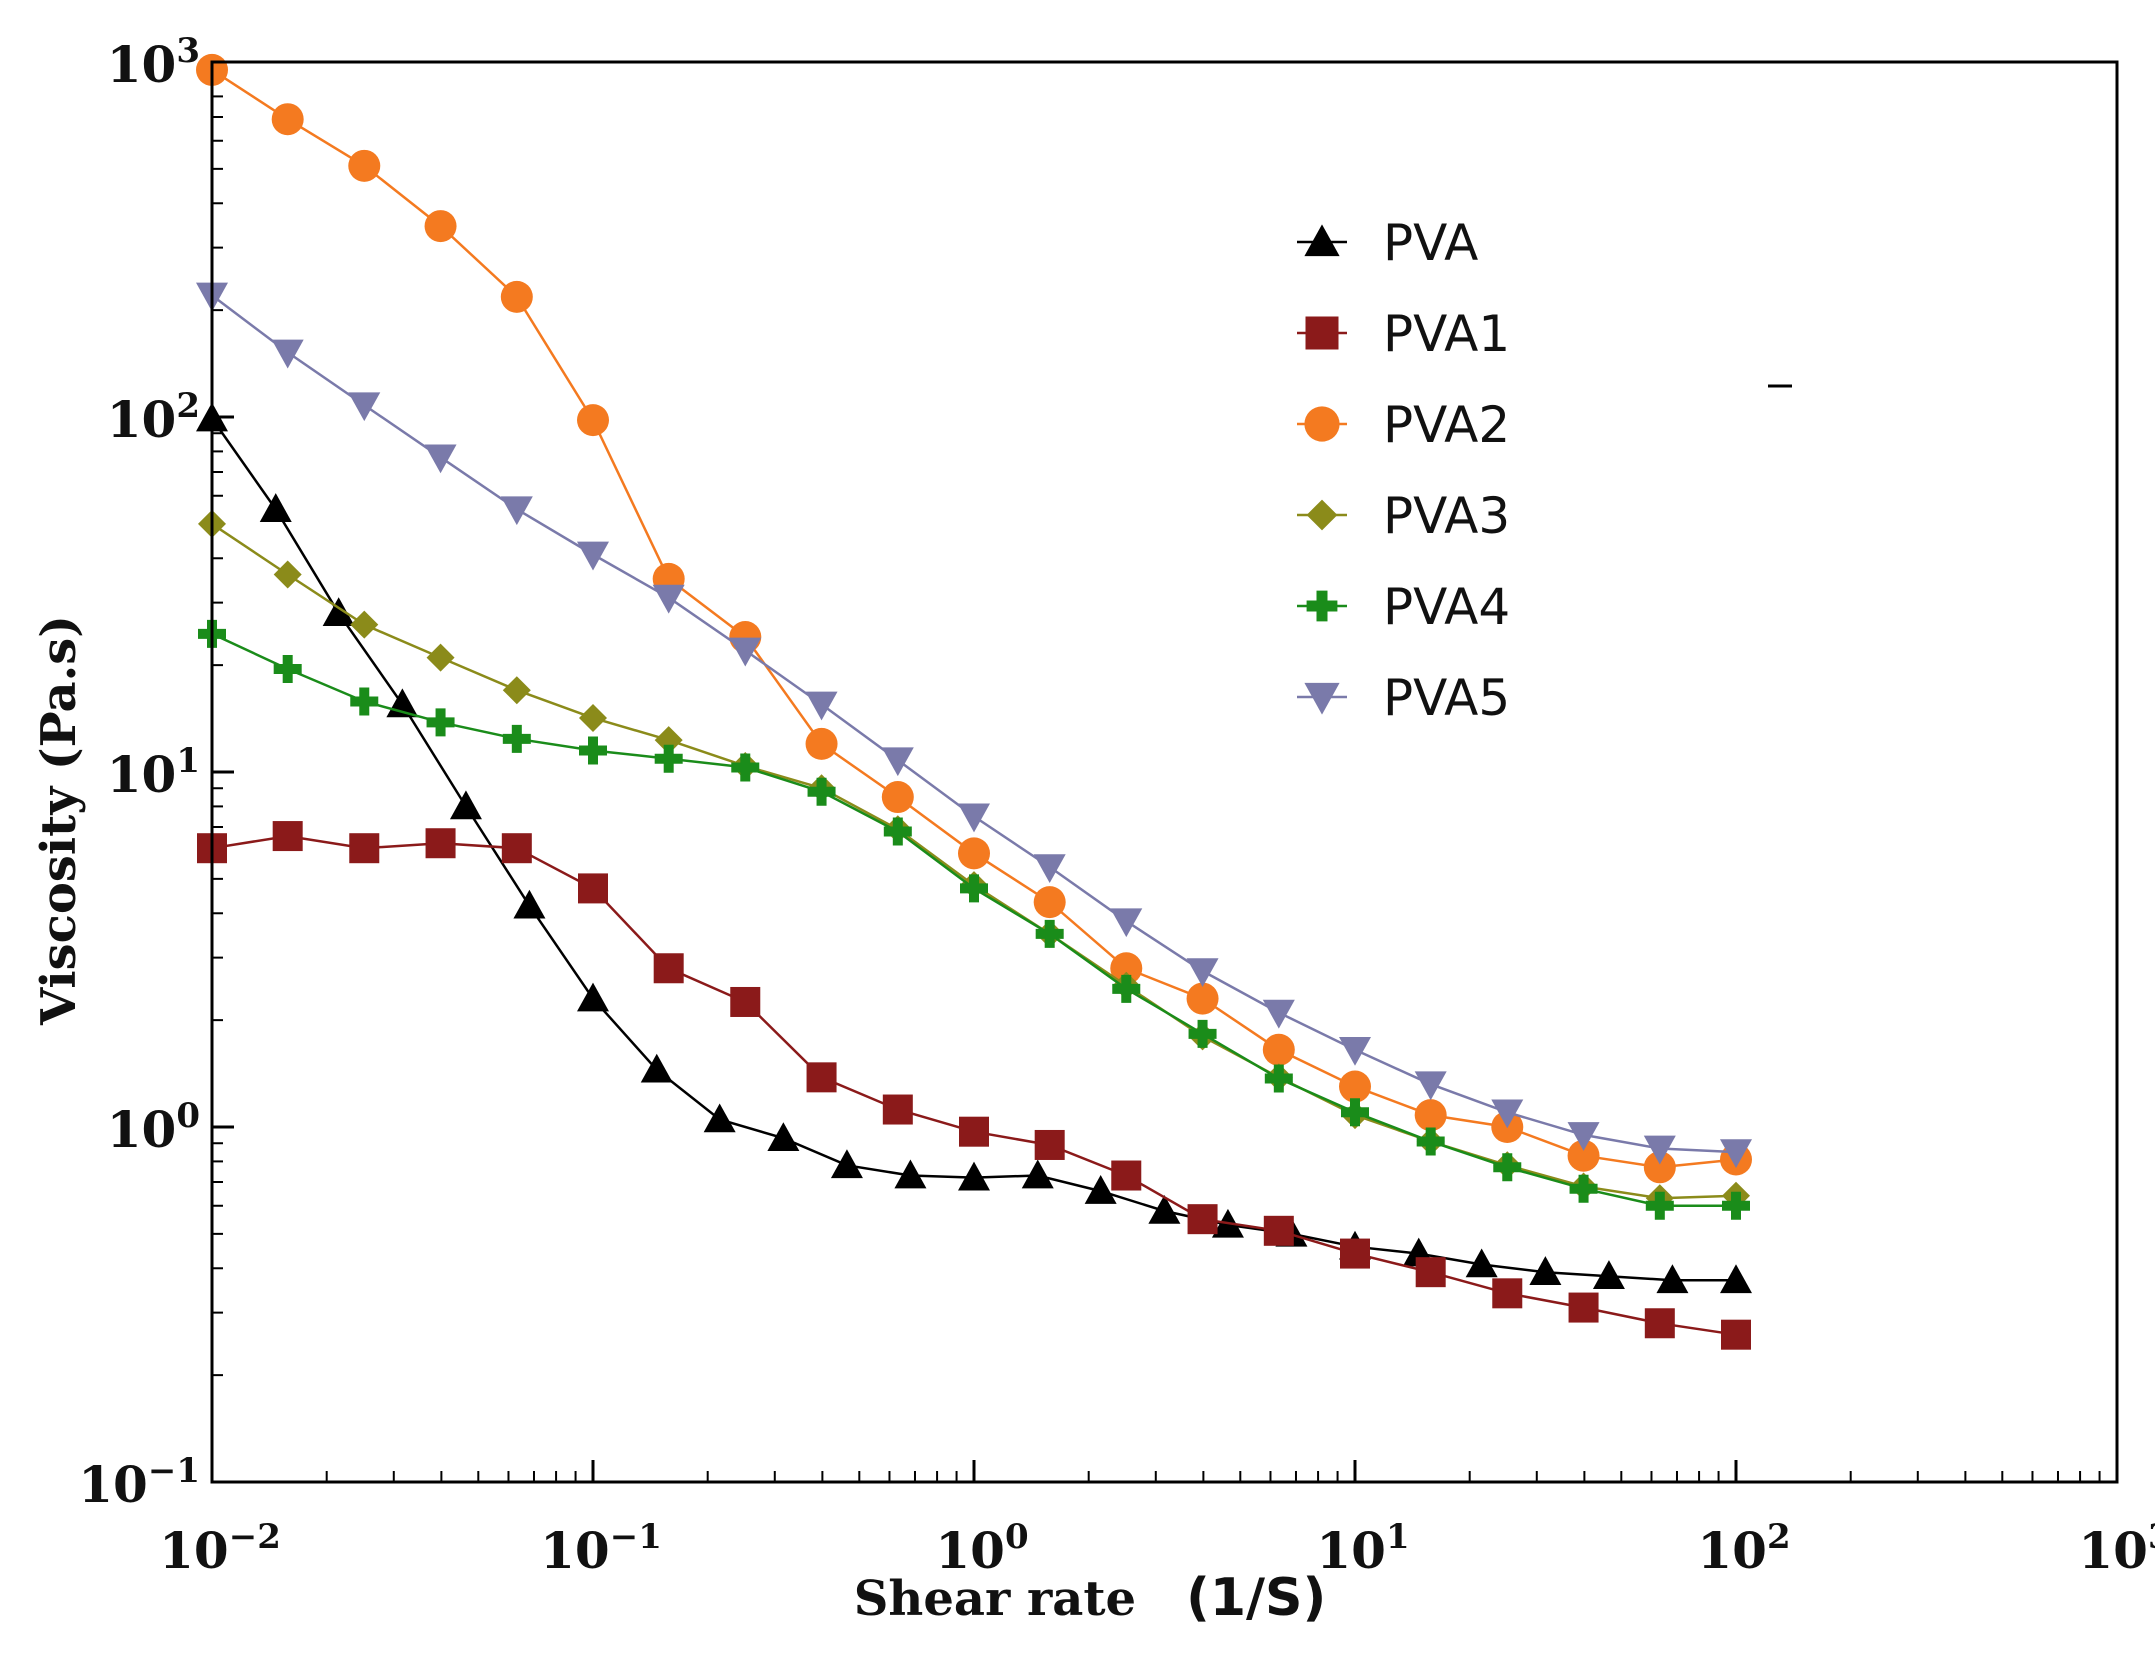 The image size is (2155, 1660). What do you see at coordinates (1157, 1548) in the screenshot?
I see `x-tick-labels: 10−2 10−1 100 101 102 103` at bounding box center [1157, 1548].